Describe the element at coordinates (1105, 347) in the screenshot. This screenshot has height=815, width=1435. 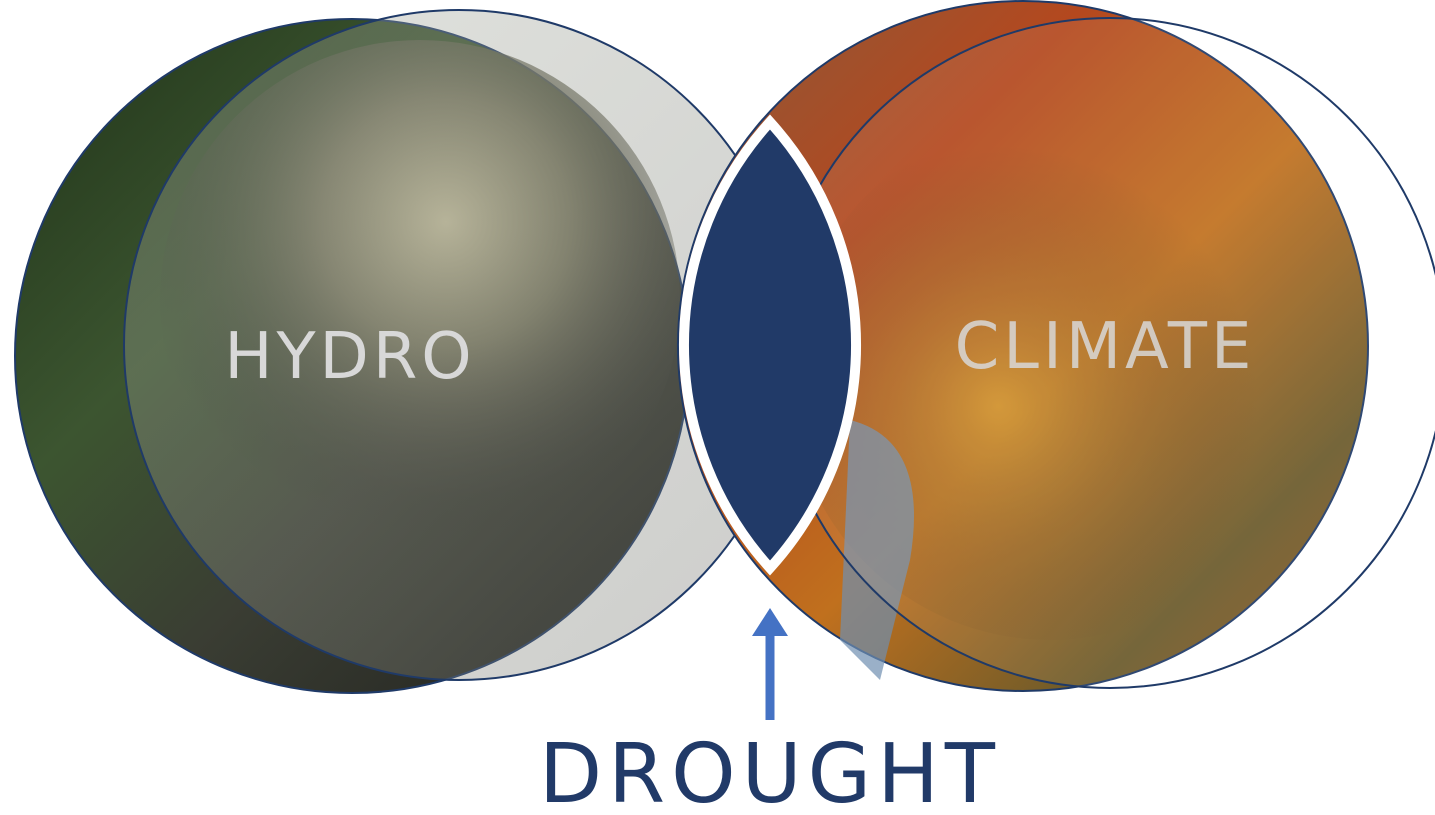
I see `climate-label: CLIMATE` at that location.